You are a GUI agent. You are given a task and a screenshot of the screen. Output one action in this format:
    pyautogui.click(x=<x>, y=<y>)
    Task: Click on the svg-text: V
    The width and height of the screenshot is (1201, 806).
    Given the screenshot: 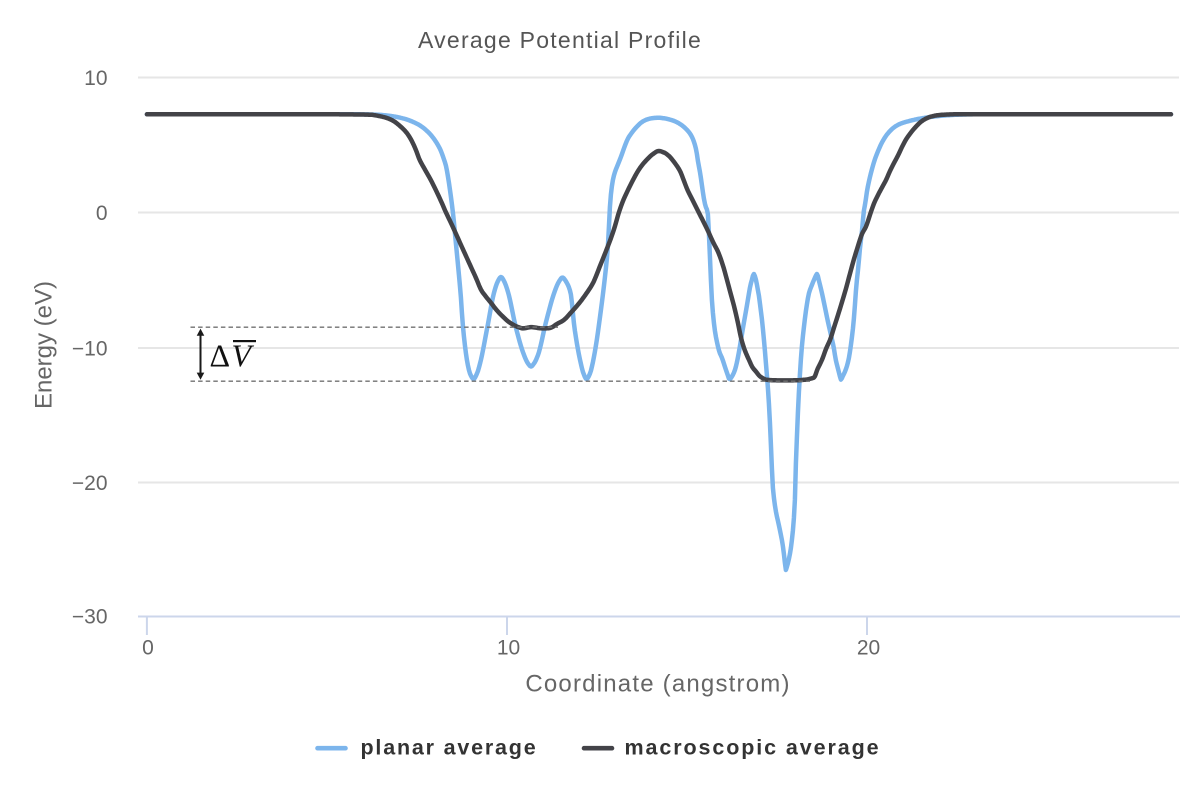 What is the action you would take?
    pyautogui.click(x=243, y=356)
    